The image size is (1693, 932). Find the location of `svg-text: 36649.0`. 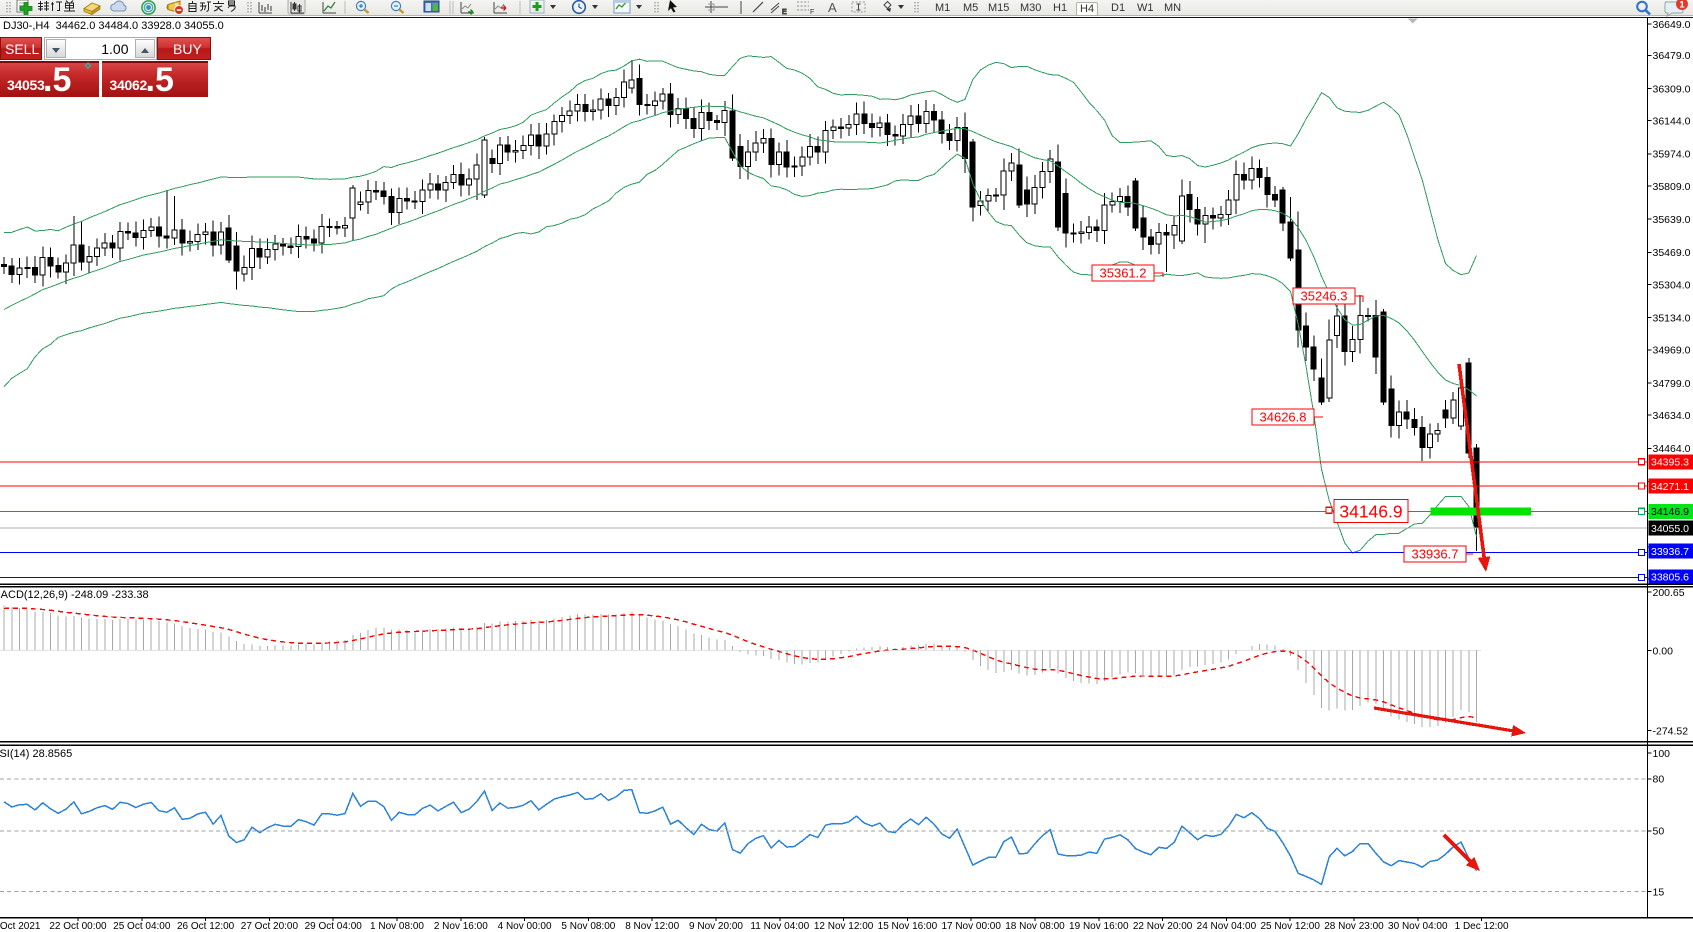

svg-text: 36649.0 is located at coordinates (1672, 25).